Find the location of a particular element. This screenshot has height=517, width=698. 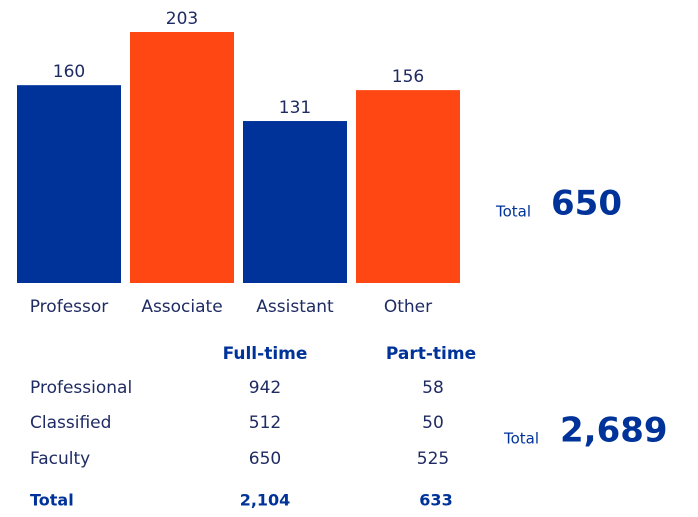

bar-value-label: 203 is located at coordinates (182, 19).